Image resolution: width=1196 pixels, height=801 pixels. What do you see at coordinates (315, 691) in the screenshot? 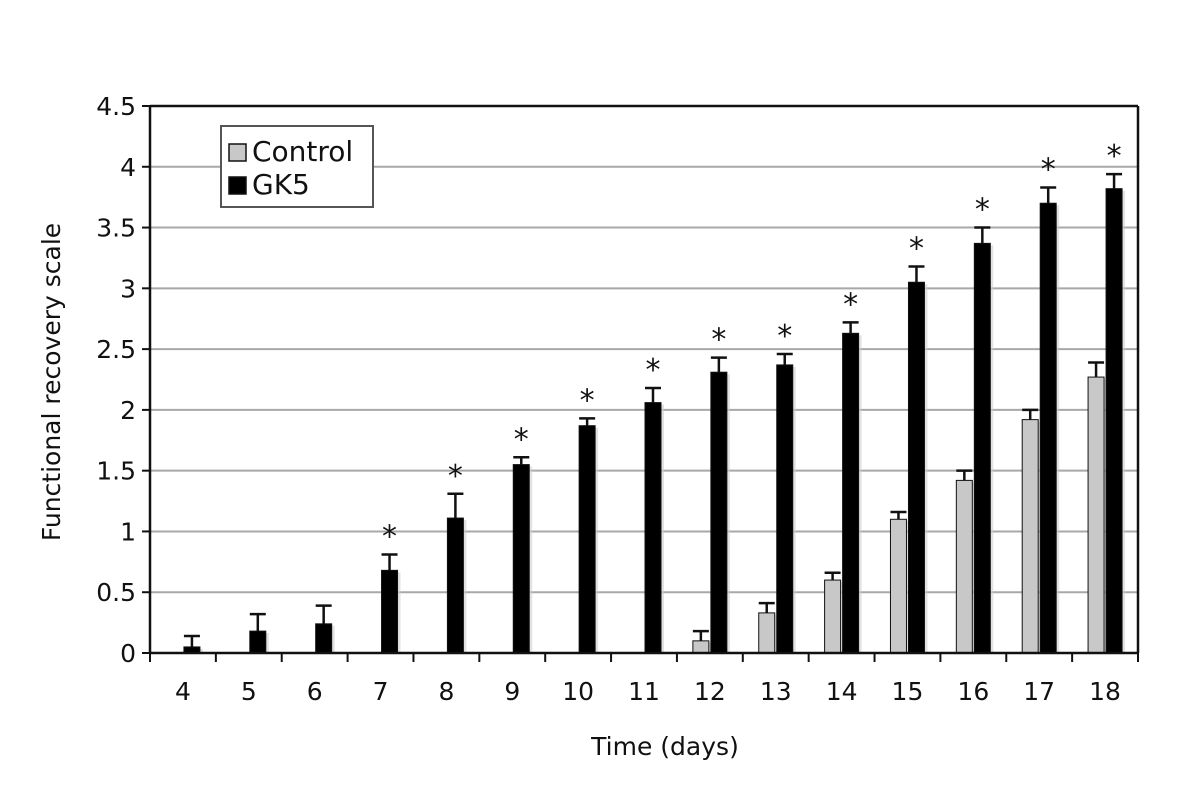
I see `x-tick-label: 6` at bounding box center [315, 691].